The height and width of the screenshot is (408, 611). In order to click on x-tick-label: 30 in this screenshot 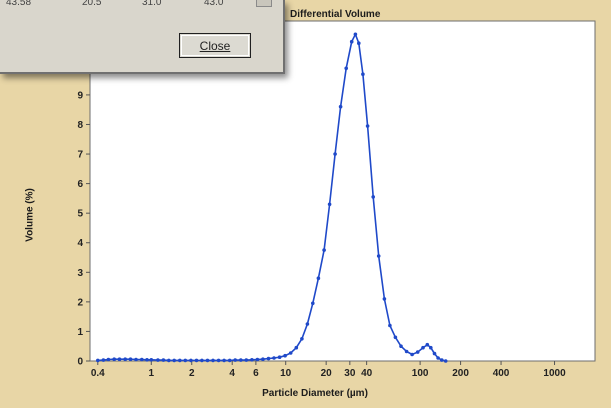, I will do `click(350, 373)`.